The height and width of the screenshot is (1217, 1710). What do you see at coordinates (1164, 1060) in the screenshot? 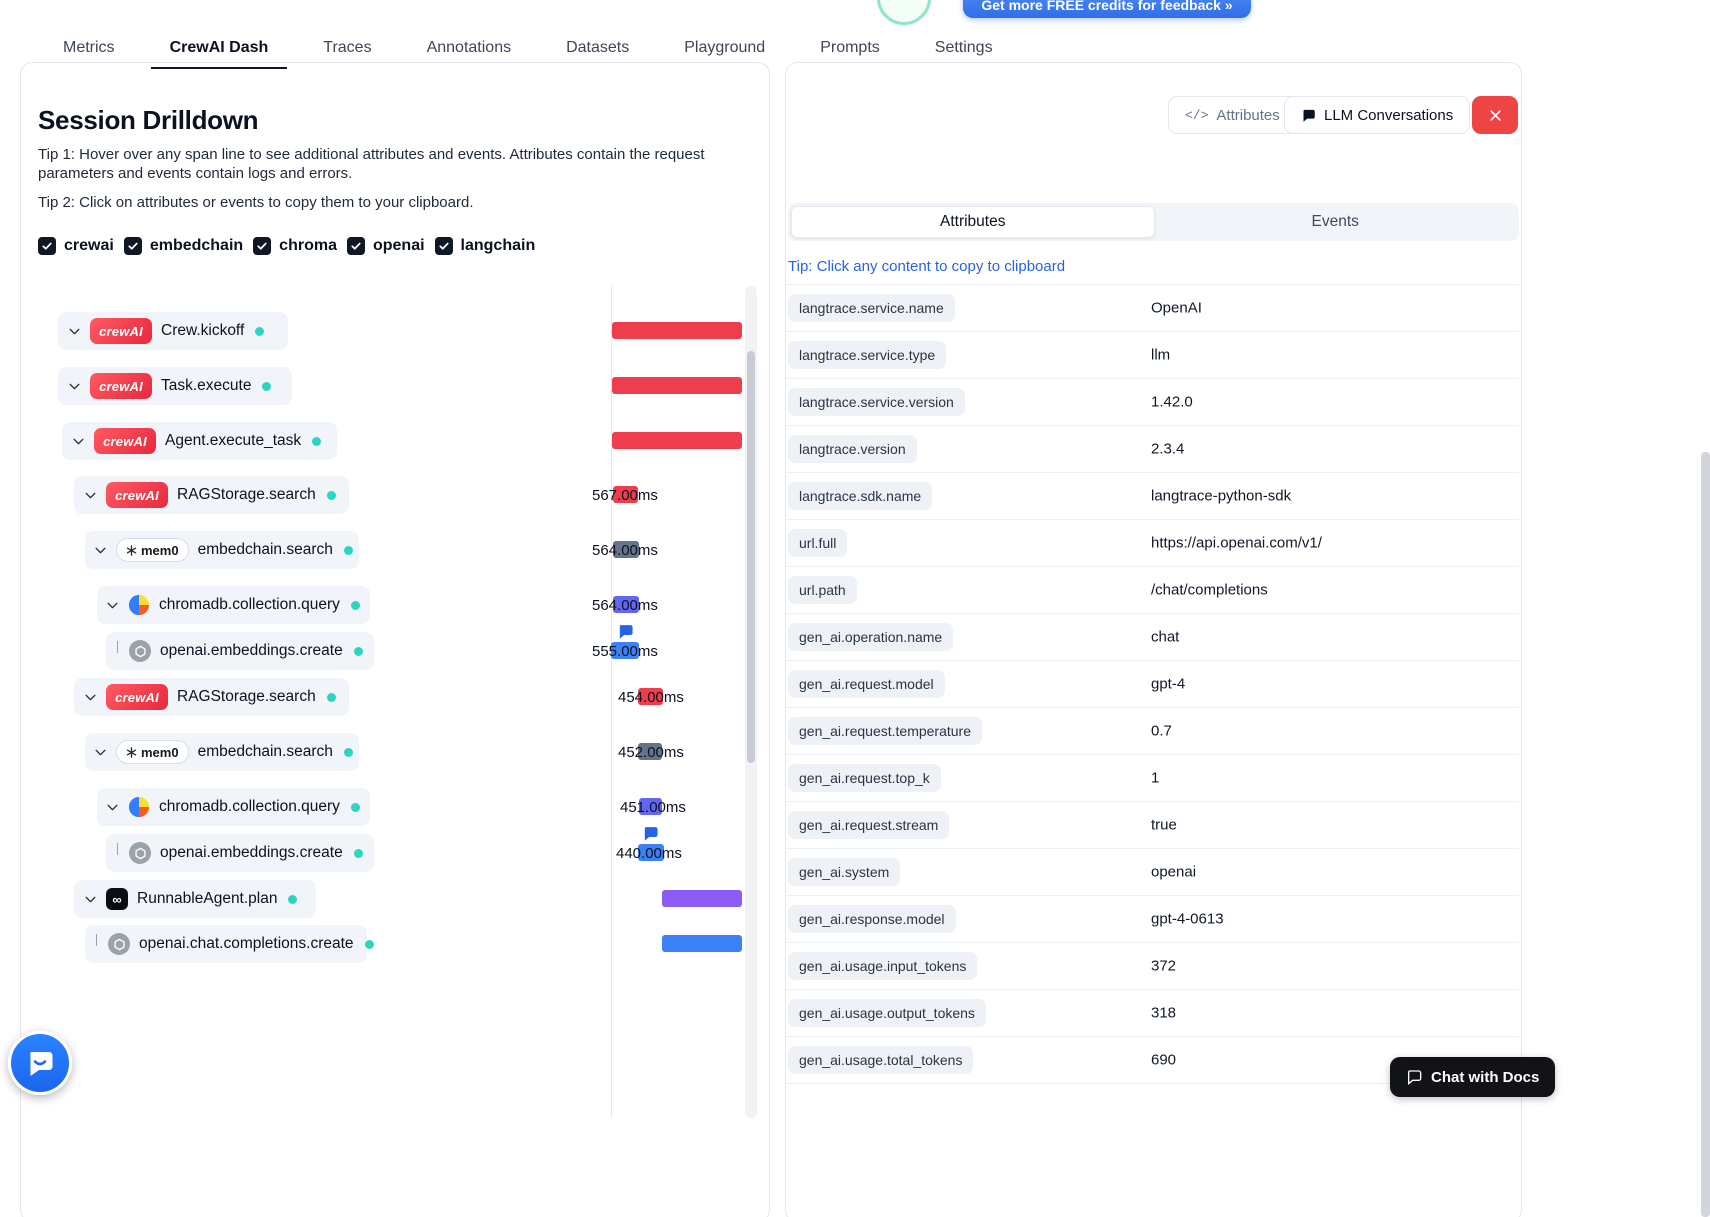
I see `attribute-value: 690` at bounding box center [1164, 1060].